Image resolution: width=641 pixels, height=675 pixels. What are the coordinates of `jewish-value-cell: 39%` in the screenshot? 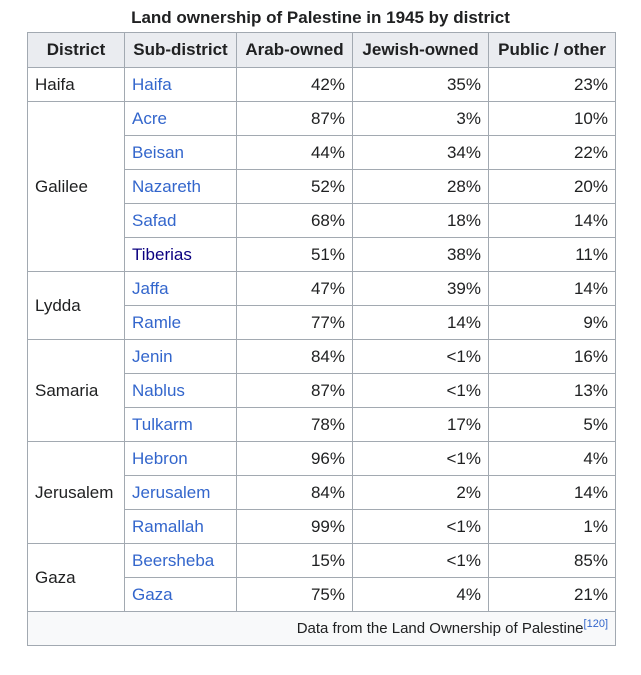 It's located at (420, 288).